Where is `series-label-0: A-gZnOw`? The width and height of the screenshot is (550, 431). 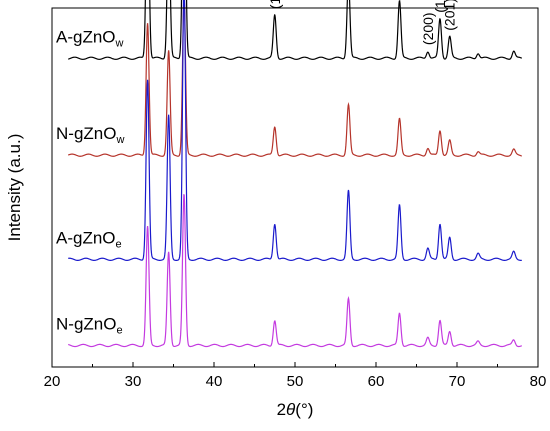 series-label-0: A-gZnOw is located at coordinates (90, 38).